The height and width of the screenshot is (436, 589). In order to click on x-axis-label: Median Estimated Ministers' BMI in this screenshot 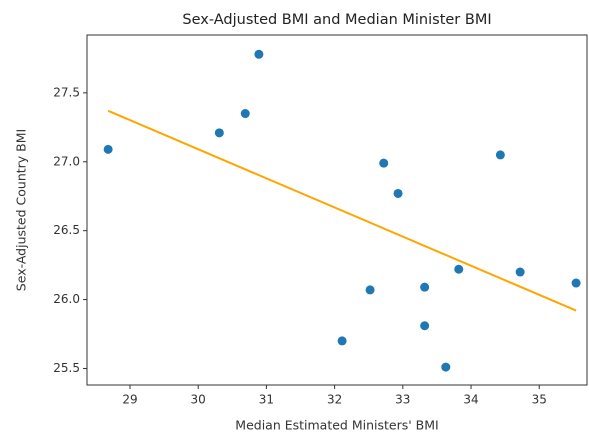, I will do `click(336, 425)`.